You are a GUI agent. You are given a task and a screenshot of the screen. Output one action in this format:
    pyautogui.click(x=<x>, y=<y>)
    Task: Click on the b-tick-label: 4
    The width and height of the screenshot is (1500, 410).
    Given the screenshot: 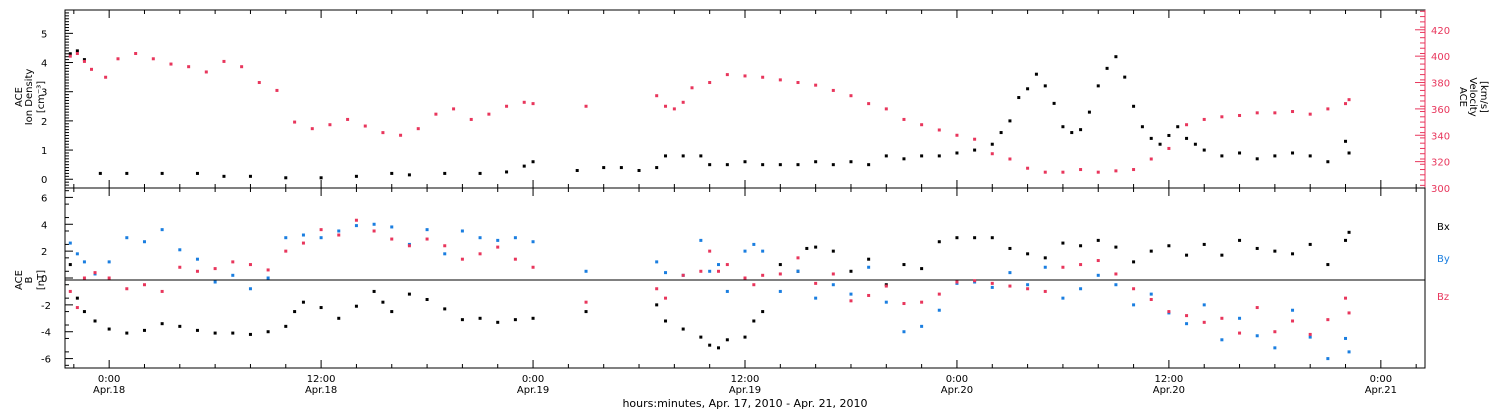 What is the action you would take?
    pyautogui.click(x=44, y=225)
    